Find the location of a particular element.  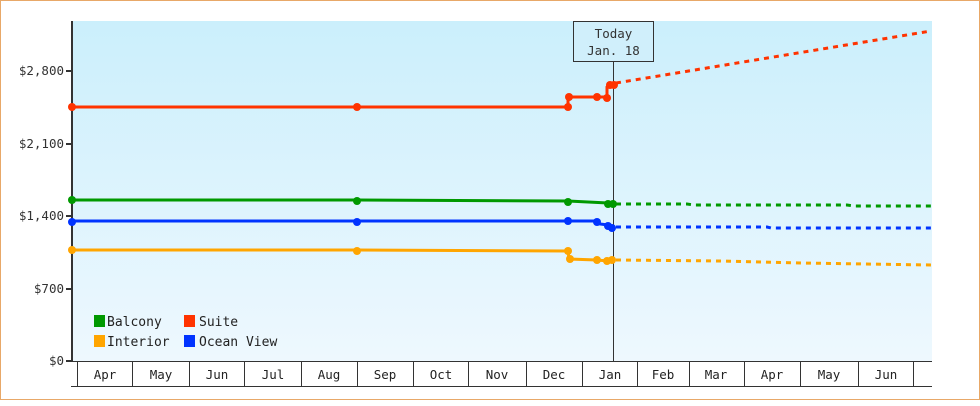

series-ocean-view is located at coordinates (499, 224).